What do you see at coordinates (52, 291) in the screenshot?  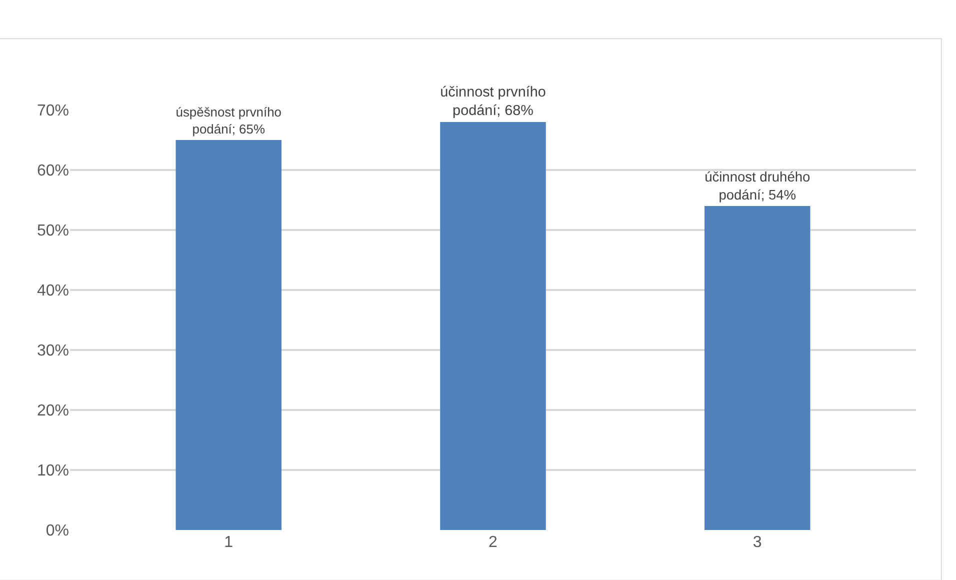 I see `y-tick-label: 40%` at bounding box center [52, 291].